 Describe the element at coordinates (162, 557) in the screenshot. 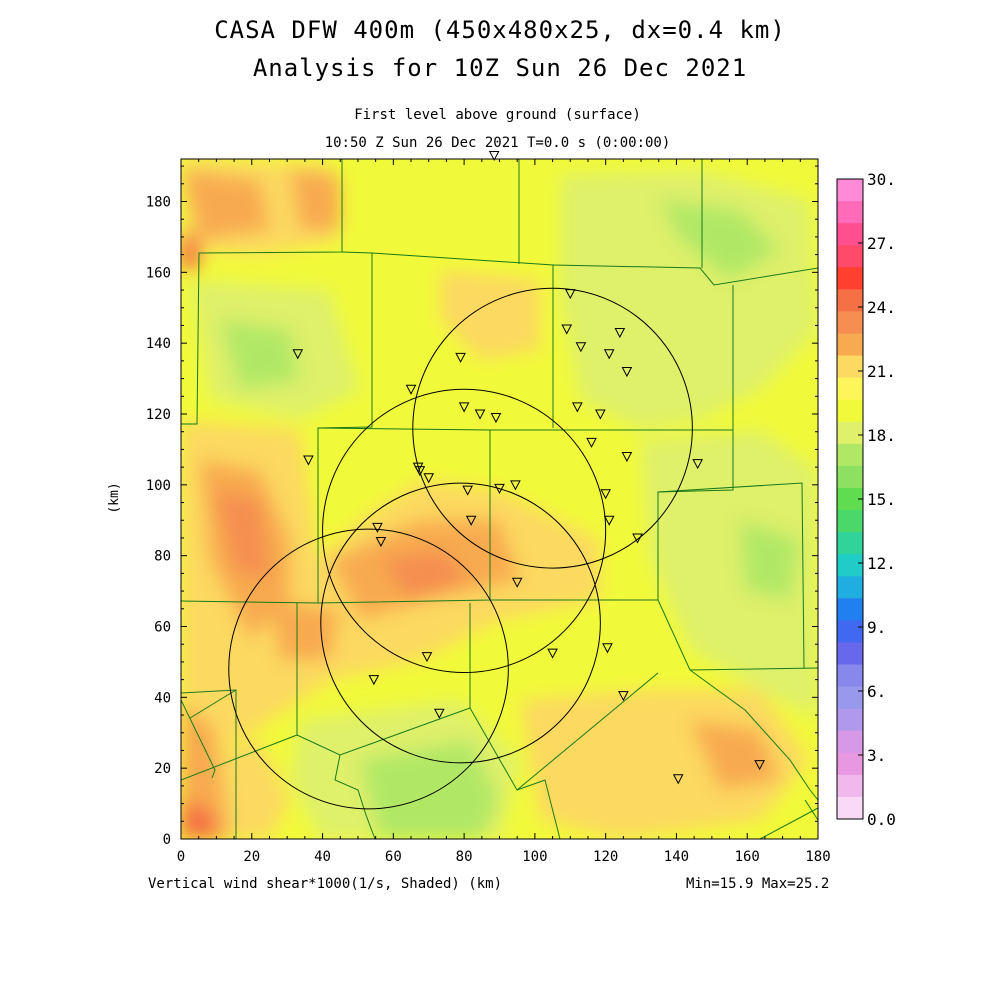

I see `y-tick-label: 80` at that location.